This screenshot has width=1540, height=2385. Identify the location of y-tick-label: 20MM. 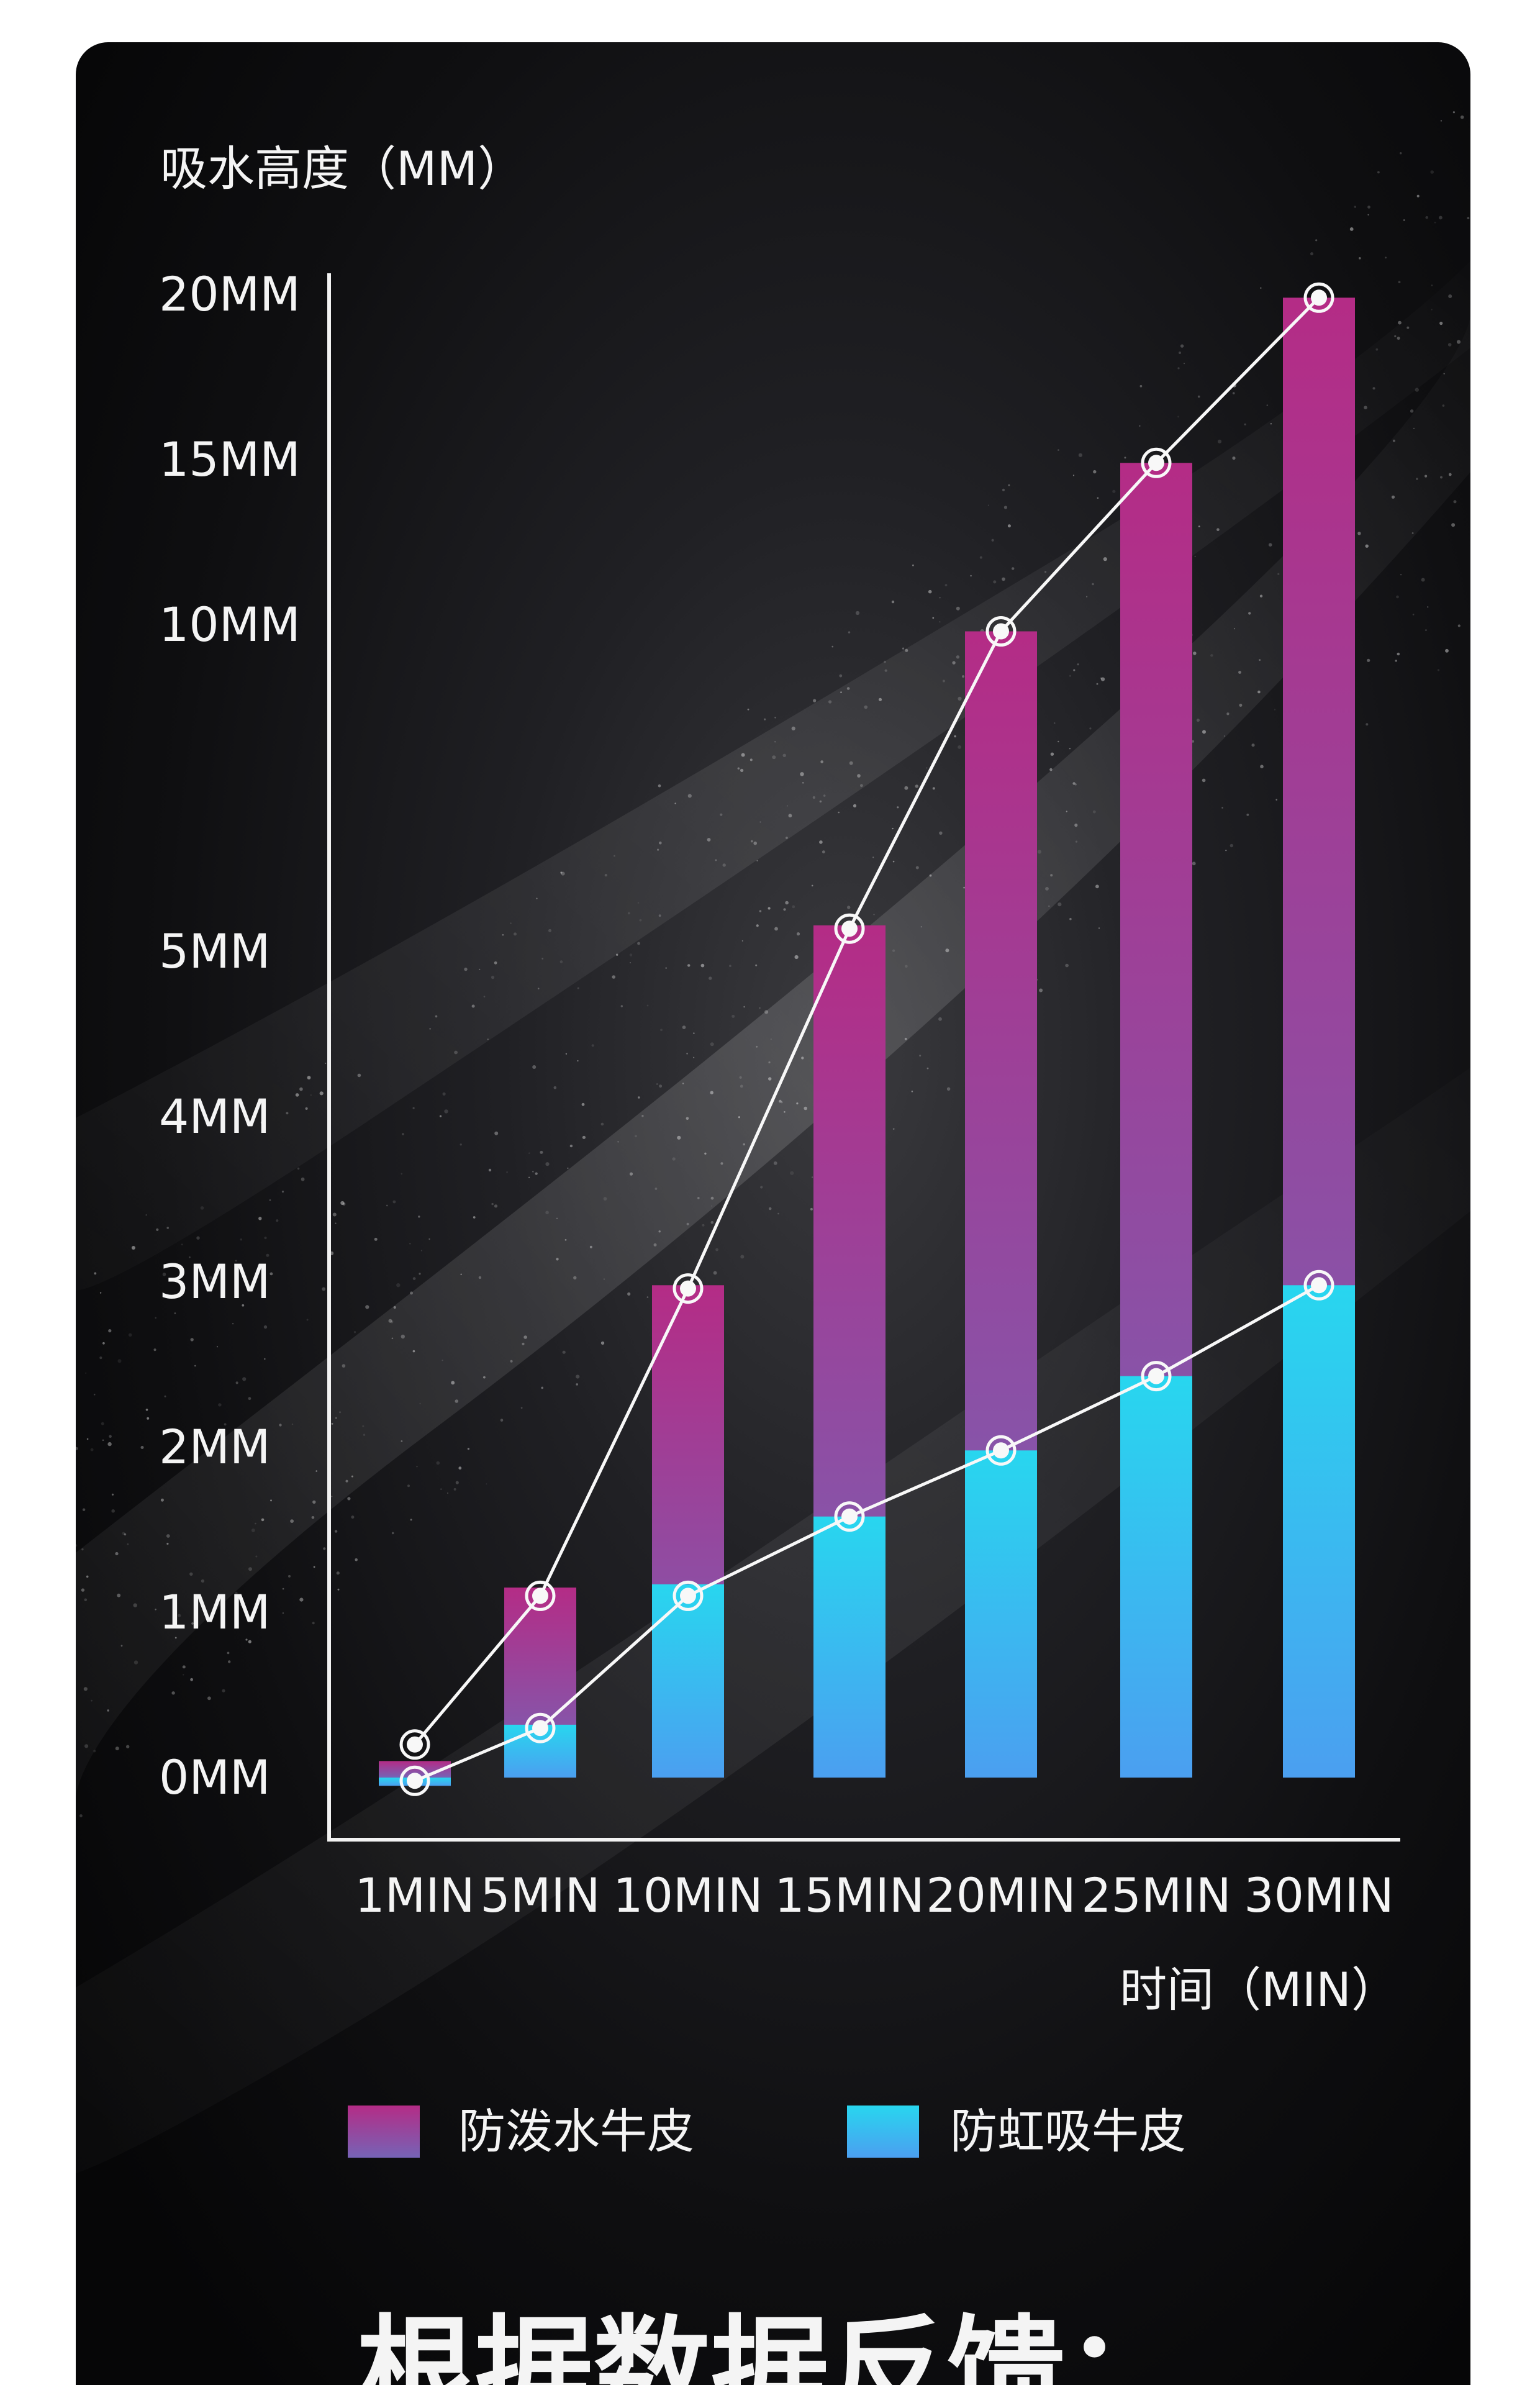
(230, 294).